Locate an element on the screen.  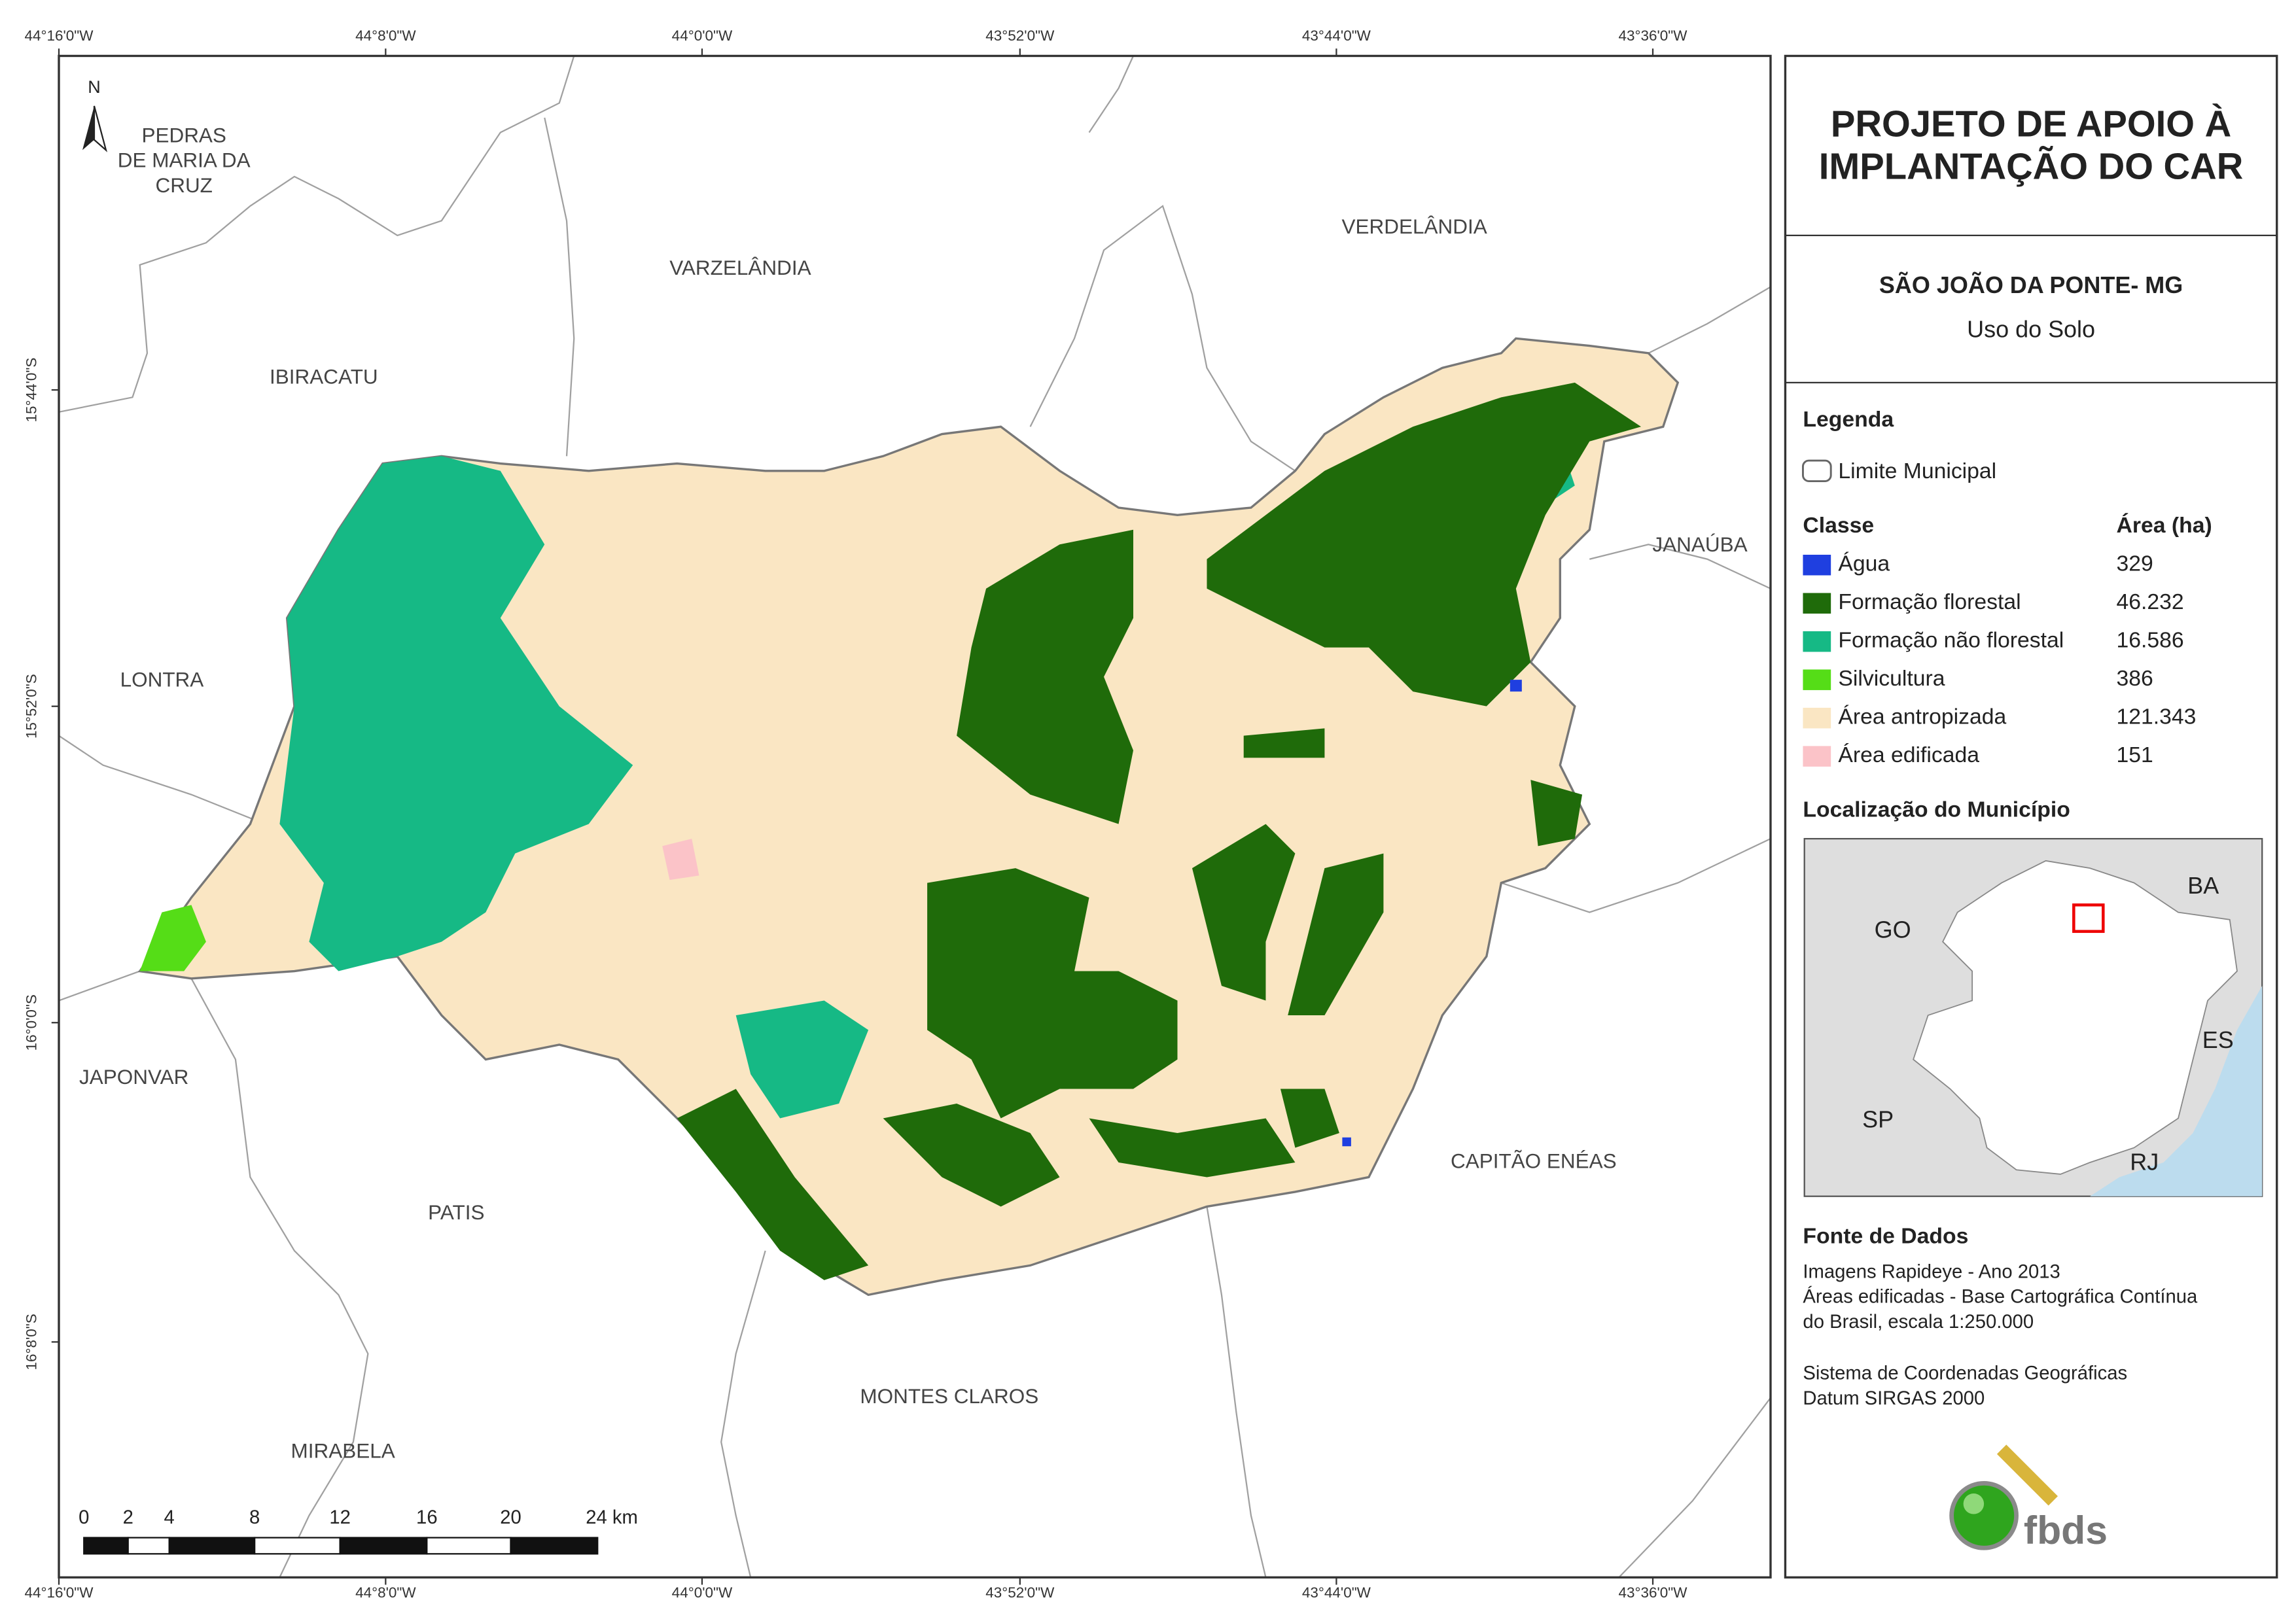
longitude-label: 43°52'0"W is located at coordinates (1020, 1592).